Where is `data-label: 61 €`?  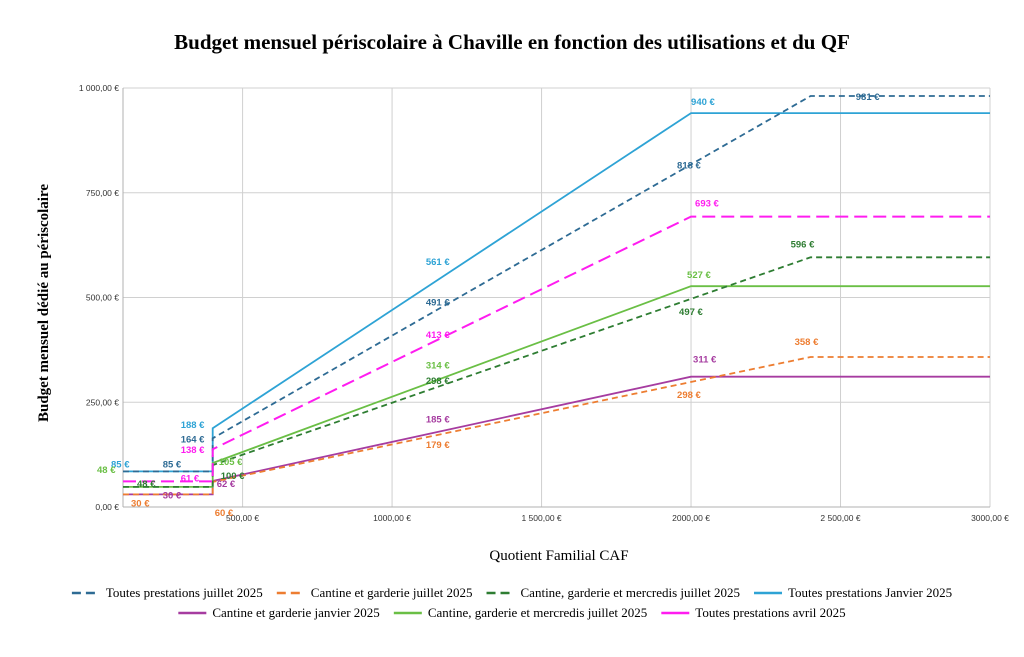 data-label: 61 € is located at coordinates (190, 478).